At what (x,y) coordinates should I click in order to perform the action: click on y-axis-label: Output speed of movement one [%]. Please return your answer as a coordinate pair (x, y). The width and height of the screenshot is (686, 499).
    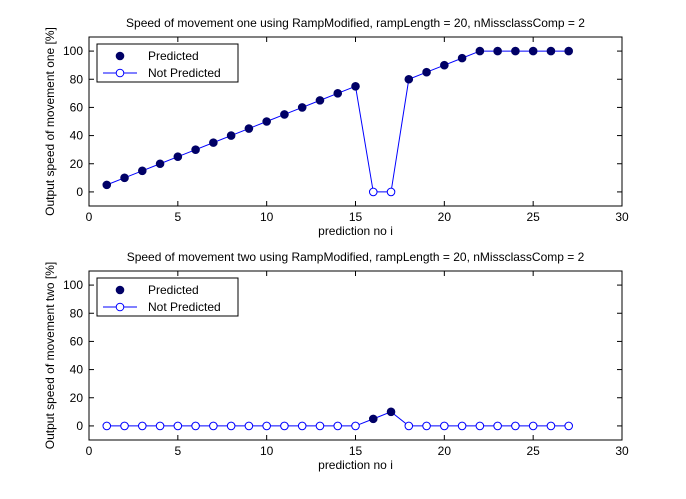
    Looking at the image, I should click on (50, 121).